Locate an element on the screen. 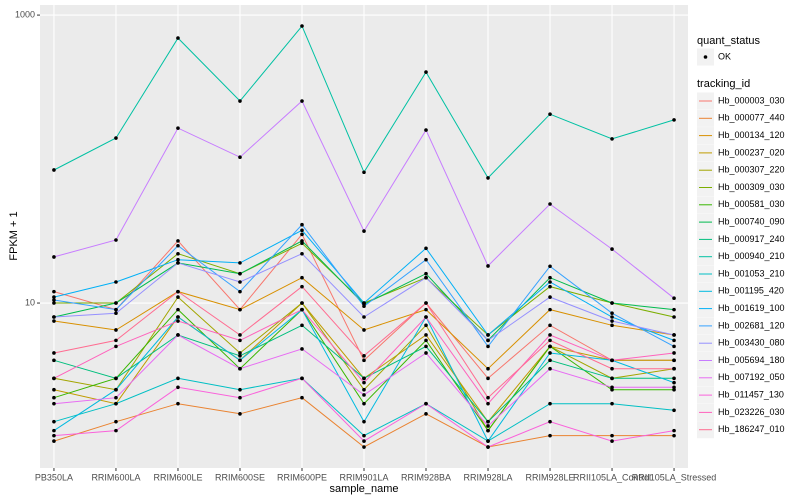 The image size is (800, 500). legend-label: Hb_001195_420 is located at coordinates (751, 291).